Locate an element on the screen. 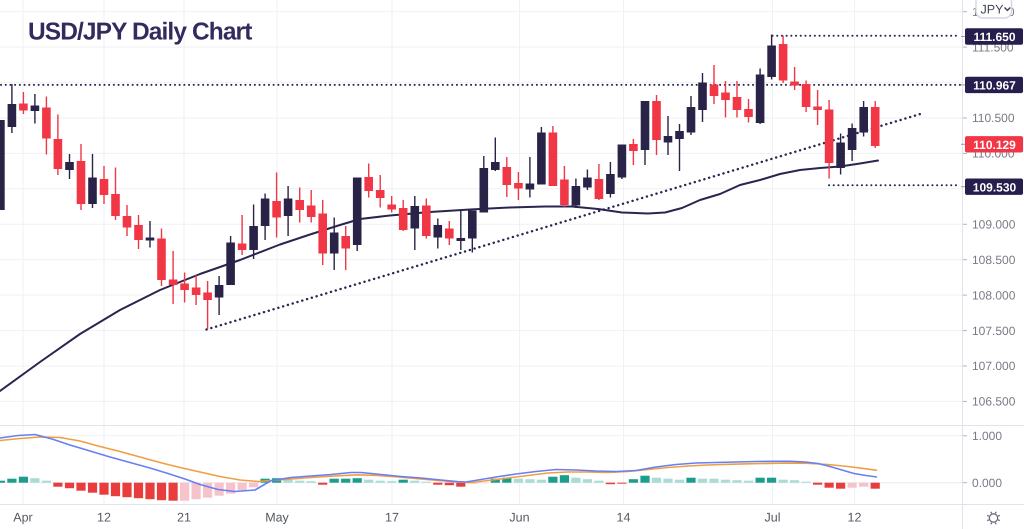 Image resolution: width=1024 pixels, height=529 pixels. svg-text: 107.500 is located at coordinates (994, 331).